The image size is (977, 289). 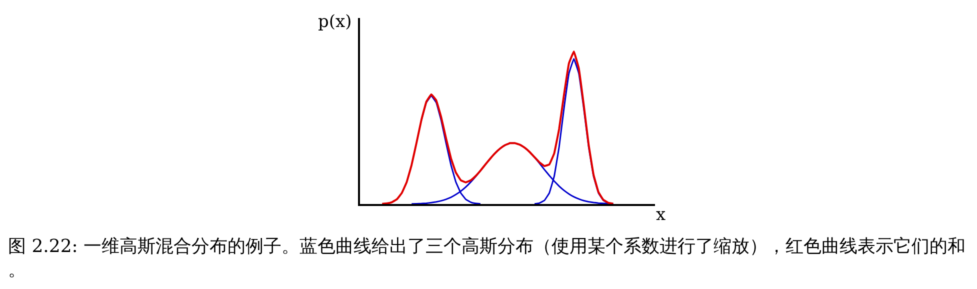 What do you see at coordinates (487, 258) in the screenshot?
I see `caption: 图 2.22: 一维高斯混合分布的例子。蓝色曲线给出了三个高斯分布（使用某个系数进行了缩放），红色曲线表示它们的和。` at bounding box center [487, 258].